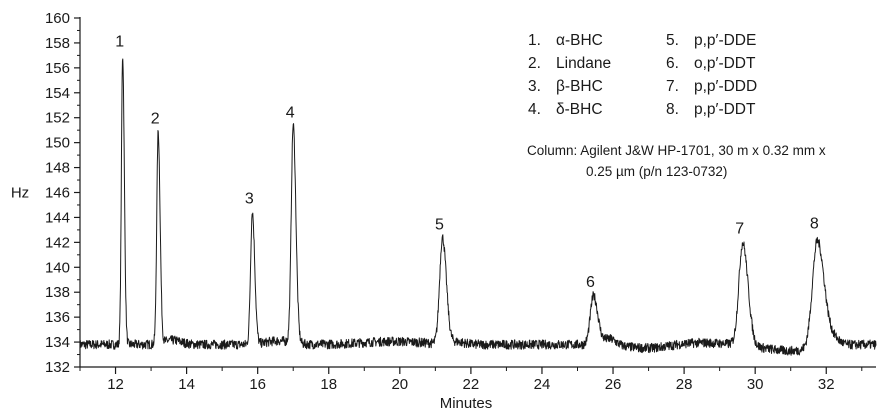 This screenshot has width=890, height=415. Describe the element at coordinates (328, 384) in the screenshot. I see `x-tick-label: 18` at that location.